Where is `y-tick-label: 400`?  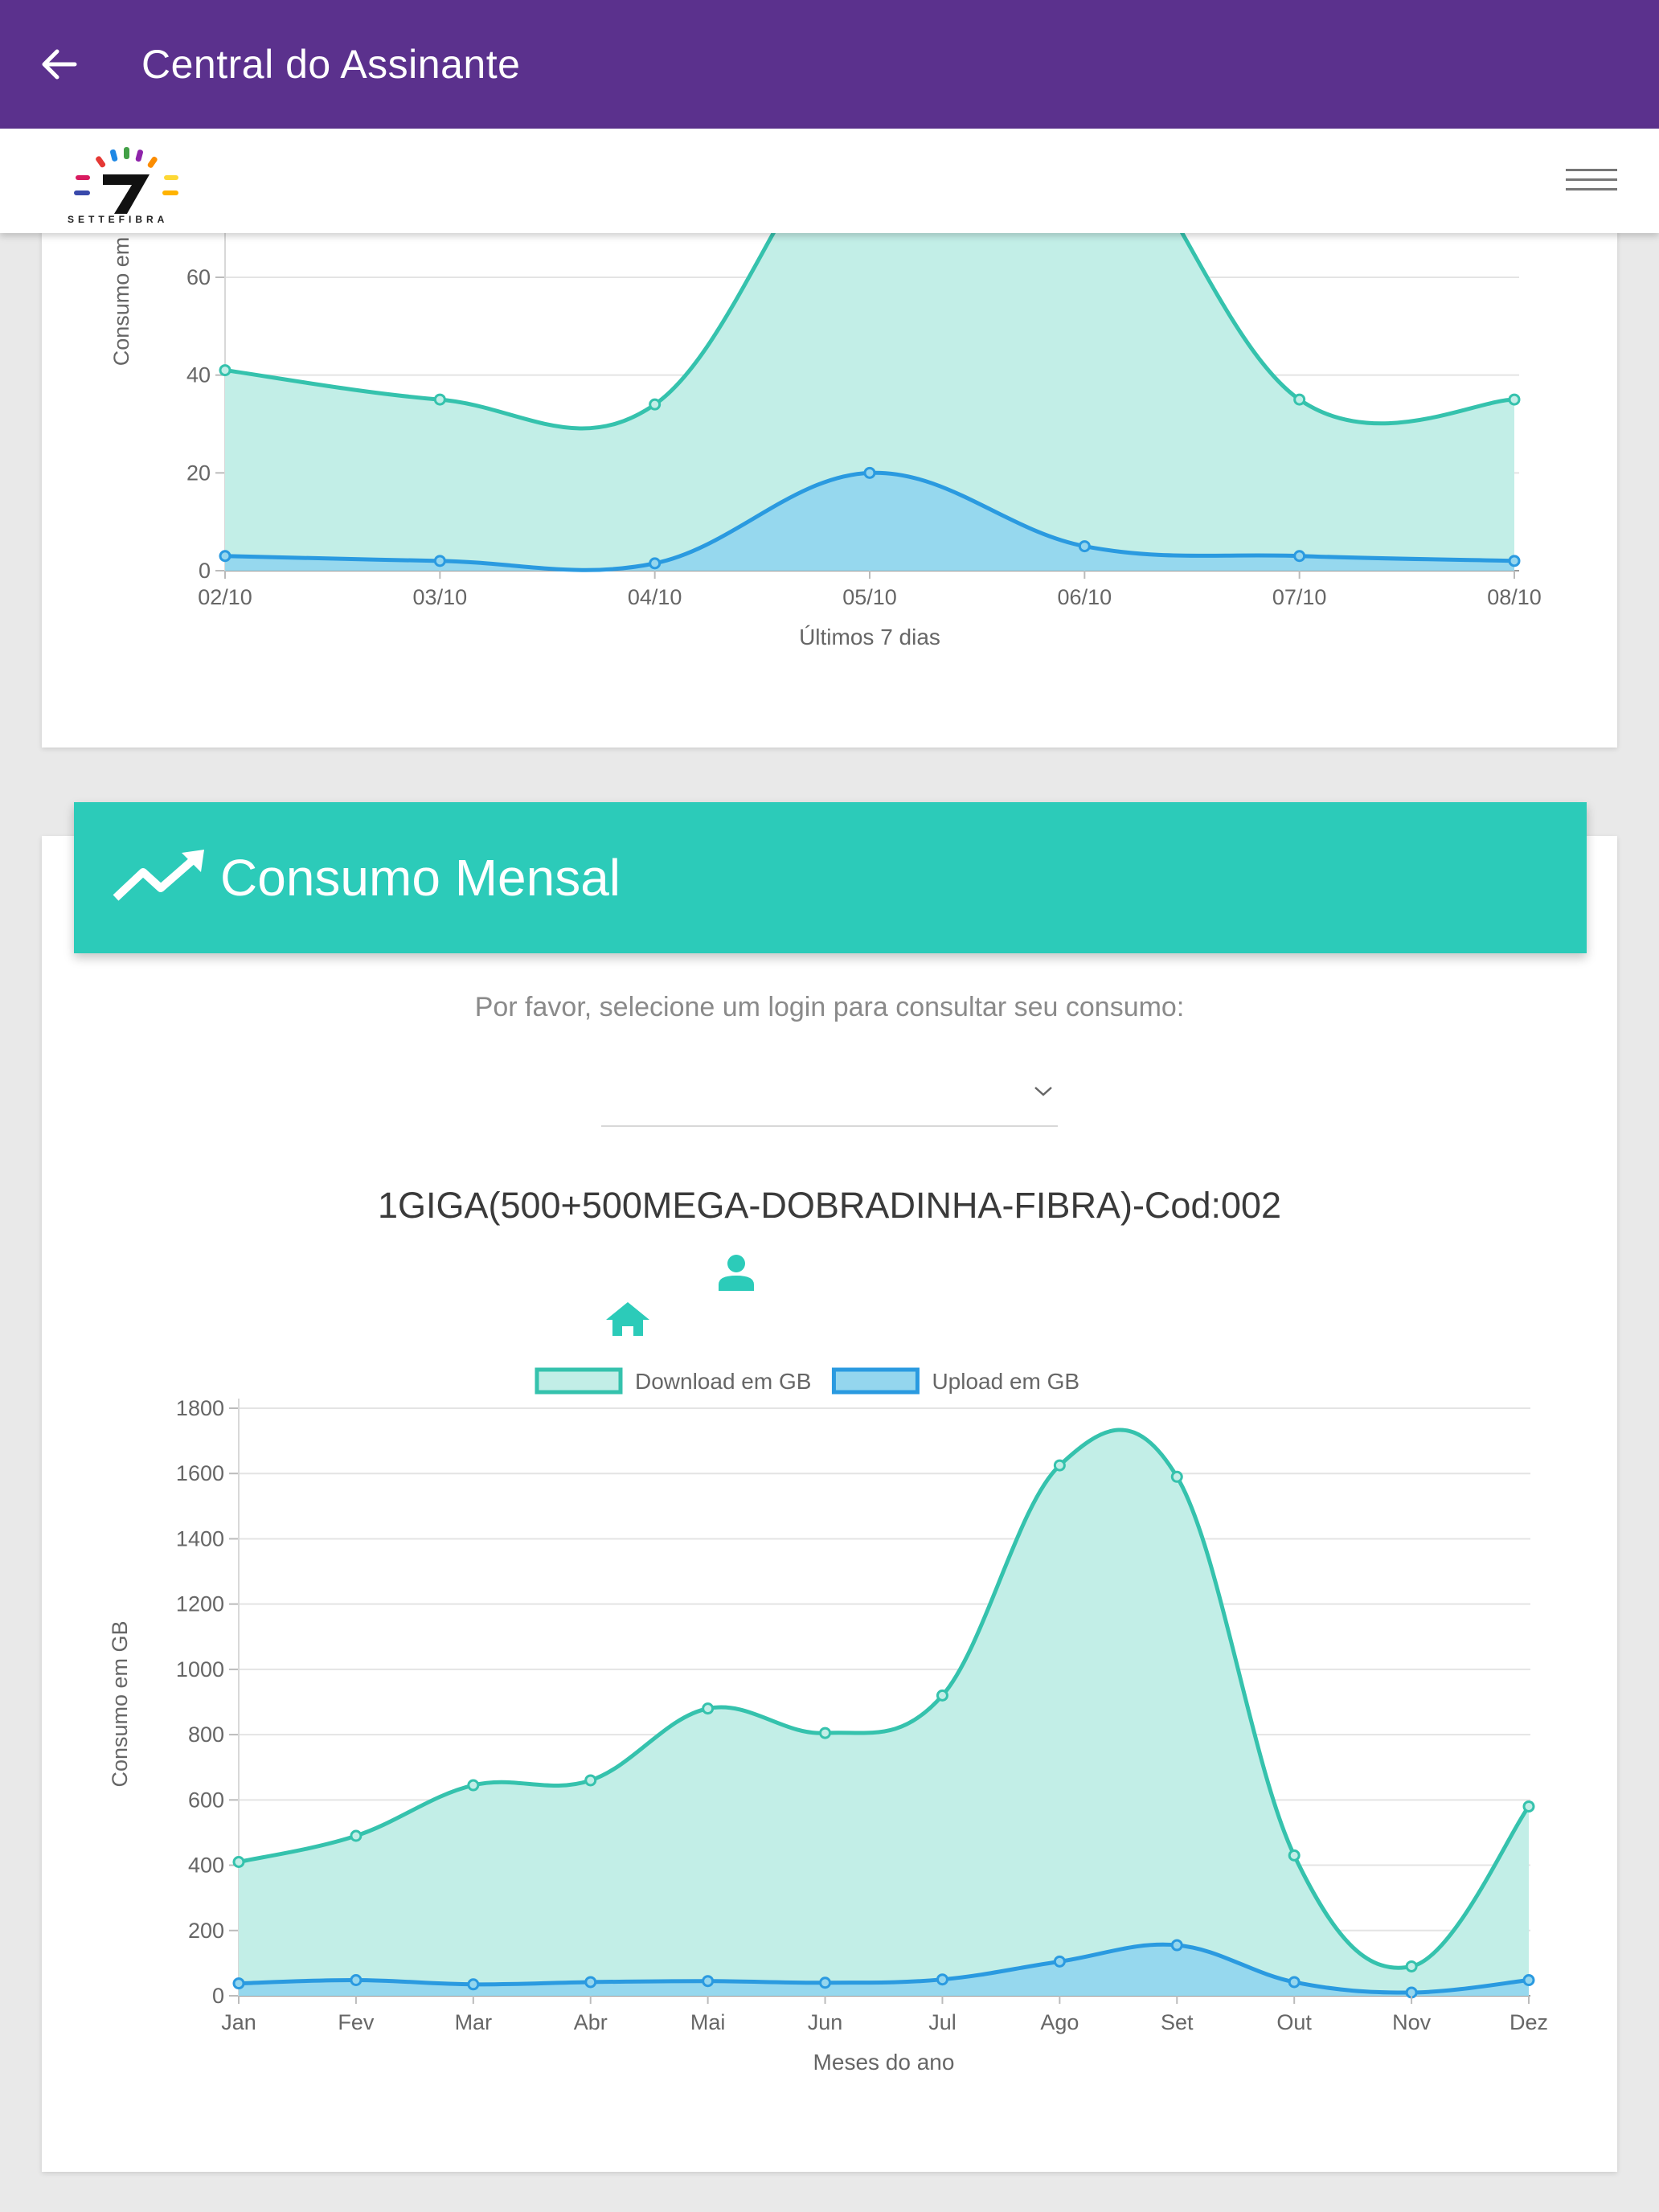 y-tick-label: 400 is located at coordinates (206, 1866).